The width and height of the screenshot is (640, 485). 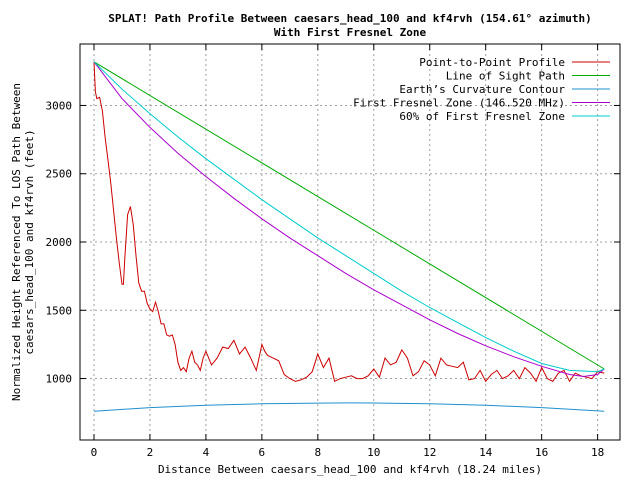 What do you see at coordinates (350, 32) in the screenshot?
I see `chart-title-line2: With First Fresnel Zone` at bounding box center [350, 32].